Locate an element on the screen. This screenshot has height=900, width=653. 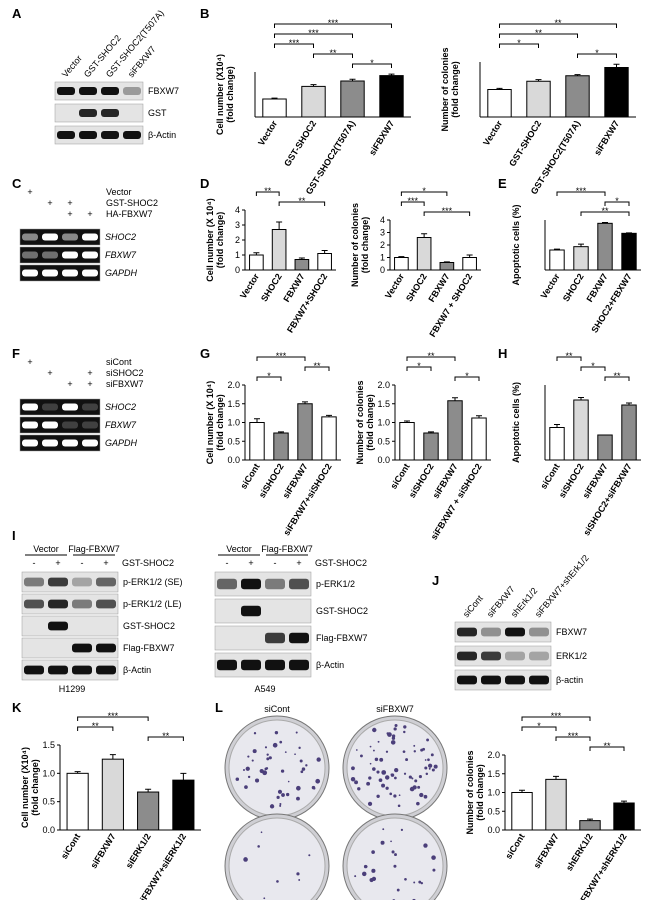
panel-label: J is located at coordinates (435, 580).